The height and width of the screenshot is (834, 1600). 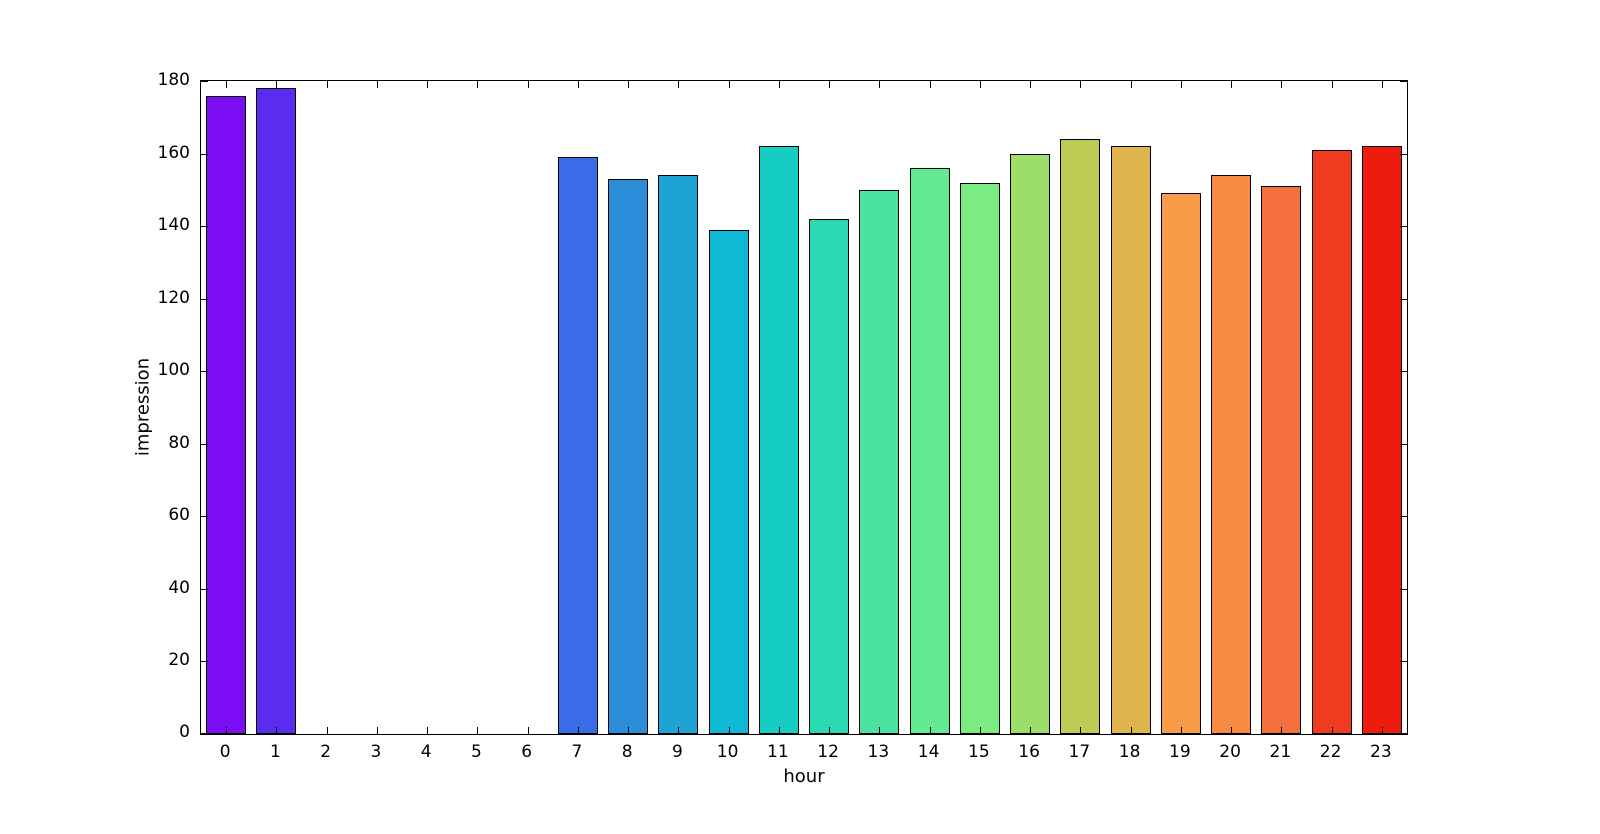 What do you see at coordinates (527, 752) in the screenshot?
I see `x-tick-label-6: 6` at bounding box center [527, 752].